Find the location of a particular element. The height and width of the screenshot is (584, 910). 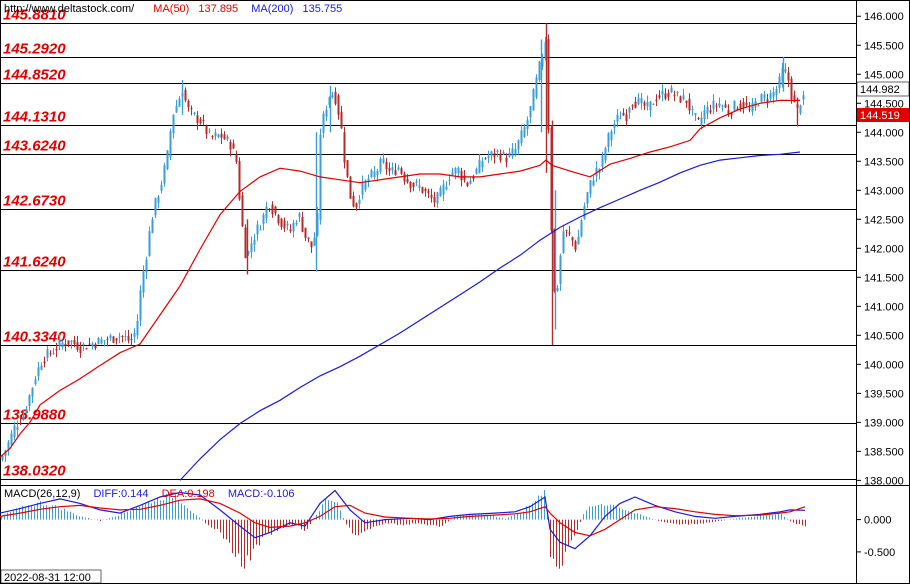

price-tick-label: 138.000 is located at coordinates (884, 481).